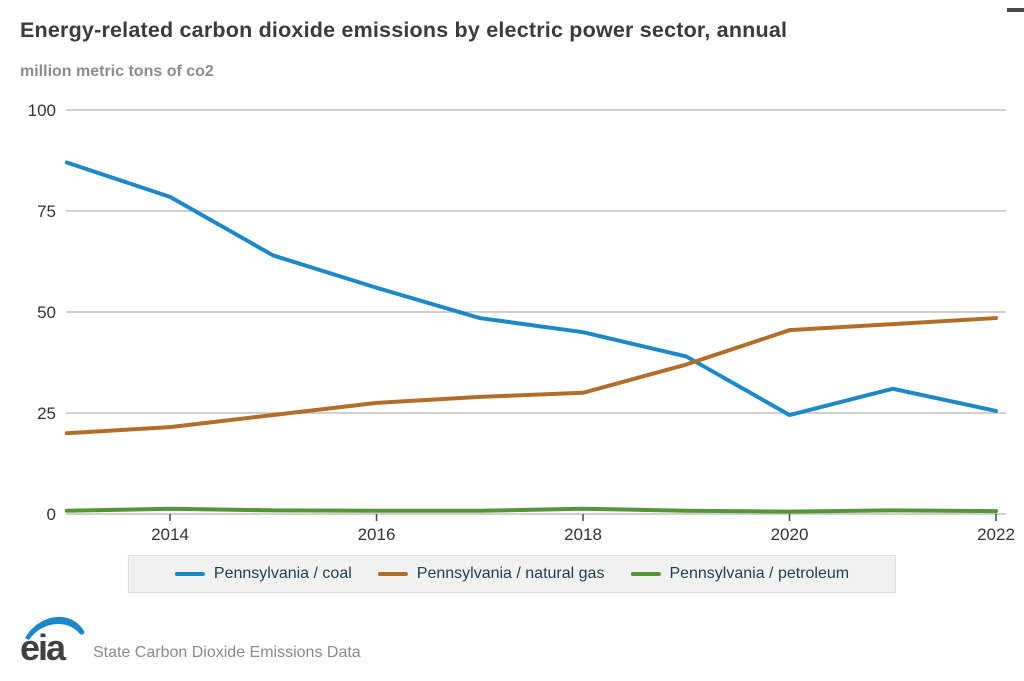 Image resolution: width=1024 pixels, height=681 pixels. Describe the element at coordinates (531, 510) in the screenshot. I see `series-line-petroleum` at that location.